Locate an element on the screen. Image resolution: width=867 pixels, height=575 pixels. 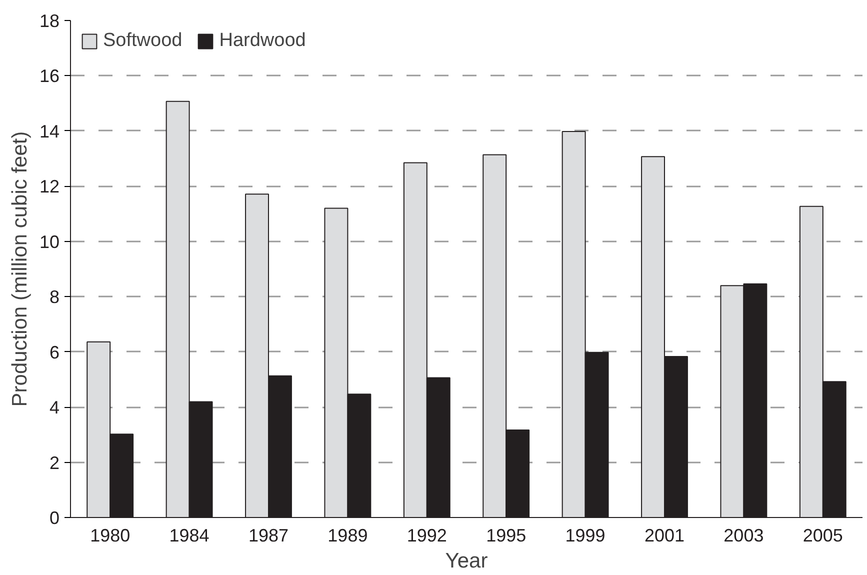
y-tick-label: 2 is located at coordinates (54, 462).